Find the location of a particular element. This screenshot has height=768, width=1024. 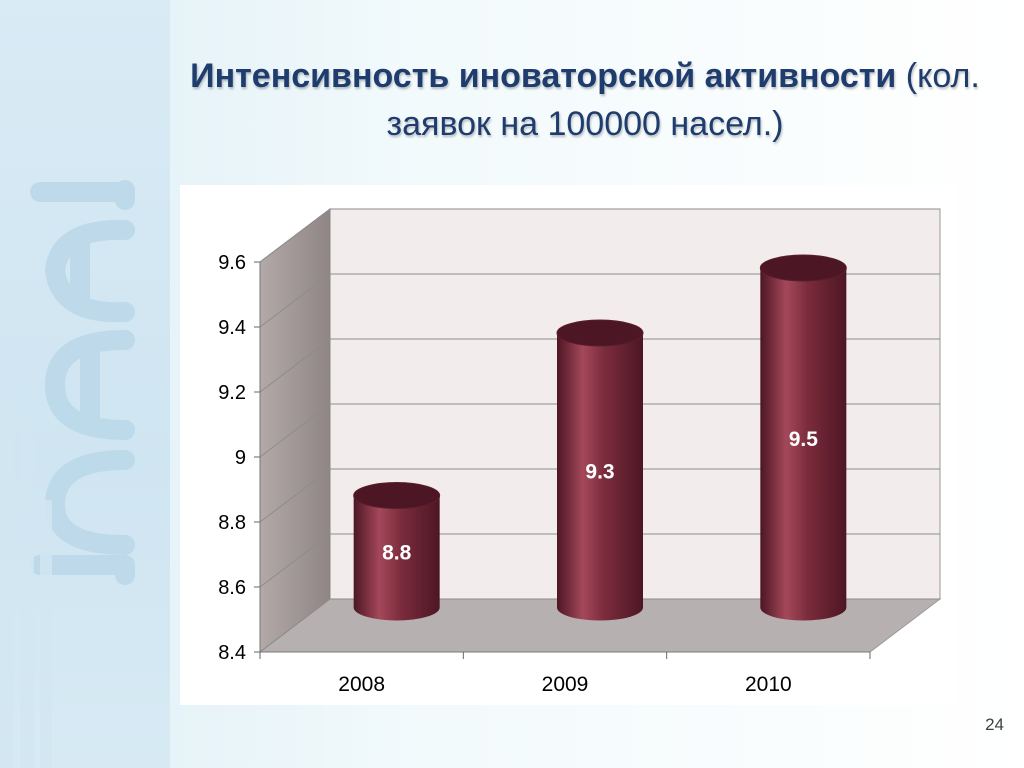

bar-top-2009 is located at coordinates (600, 333).